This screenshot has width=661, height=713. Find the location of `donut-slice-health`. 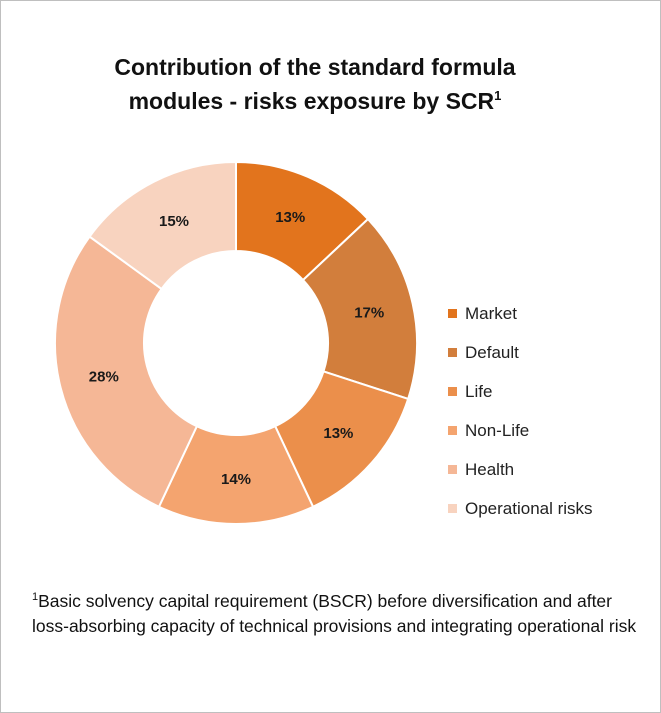

donut-slice-health is located at coordinates (126, 372).